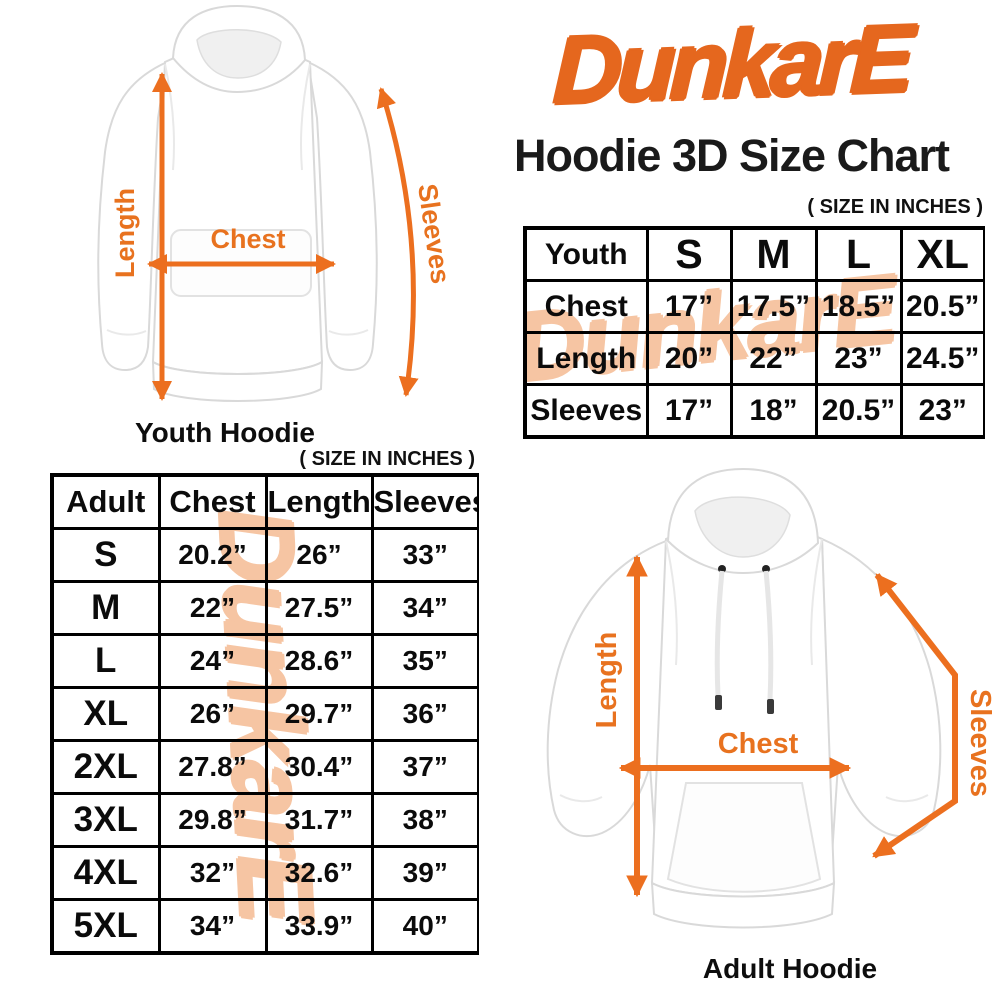 Image resolution: width=1000 pixels, height=1000 pixels. Describe the element at coordinates (731, 64) in the screenshot. I see `brand-logo: DunkarE` at that location.